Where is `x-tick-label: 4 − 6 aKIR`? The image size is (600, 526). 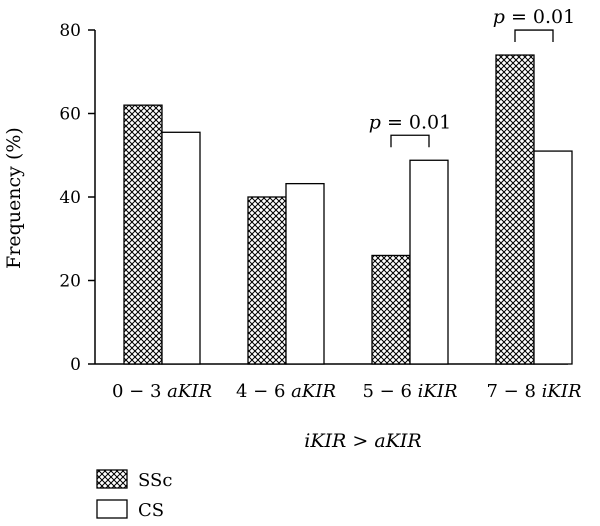 x-tick-label: 4 − 6 aKIR is located at coordinates (286, 391).